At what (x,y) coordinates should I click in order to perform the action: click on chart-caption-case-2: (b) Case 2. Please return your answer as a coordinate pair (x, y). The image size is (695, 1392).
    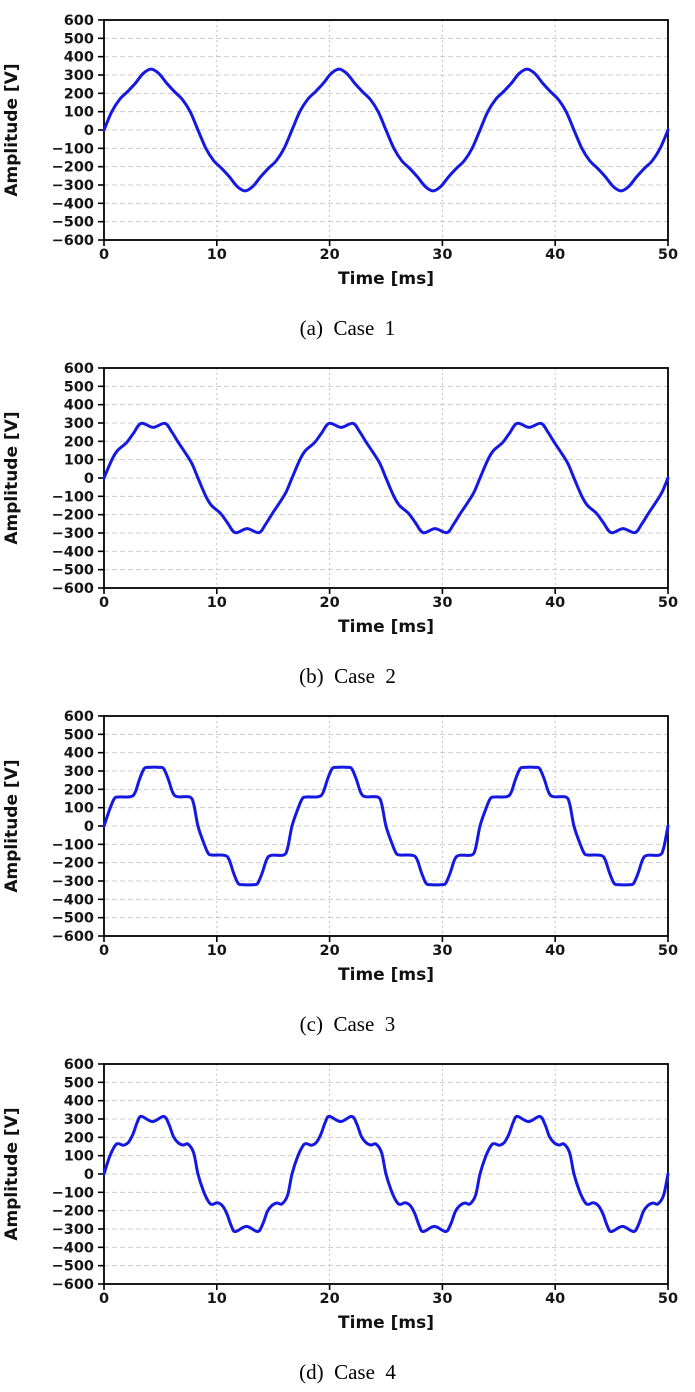
    Looking at the image, I should click on (347, 674).